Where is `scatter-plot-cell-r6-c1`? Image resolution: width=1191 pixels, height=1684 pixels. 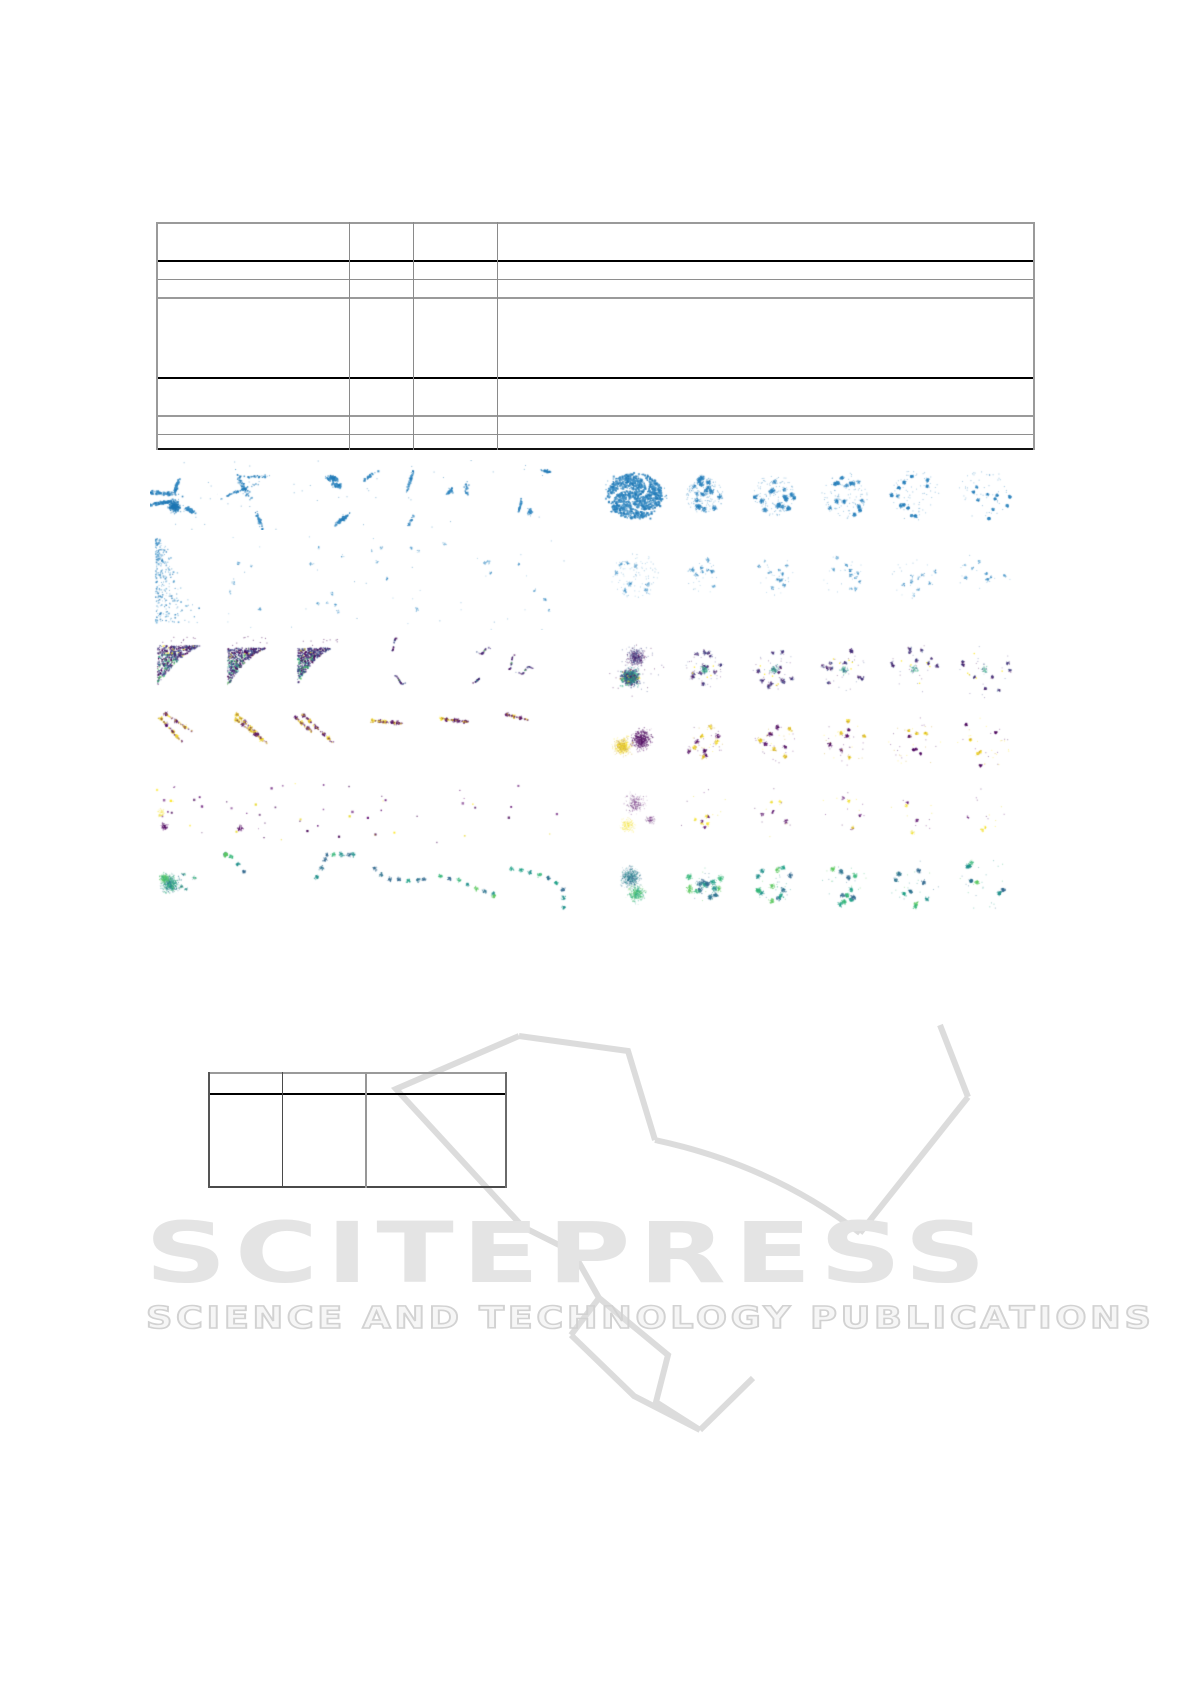
scatter-plot-cell-r6-c1 is located at coordinates (184, 883).